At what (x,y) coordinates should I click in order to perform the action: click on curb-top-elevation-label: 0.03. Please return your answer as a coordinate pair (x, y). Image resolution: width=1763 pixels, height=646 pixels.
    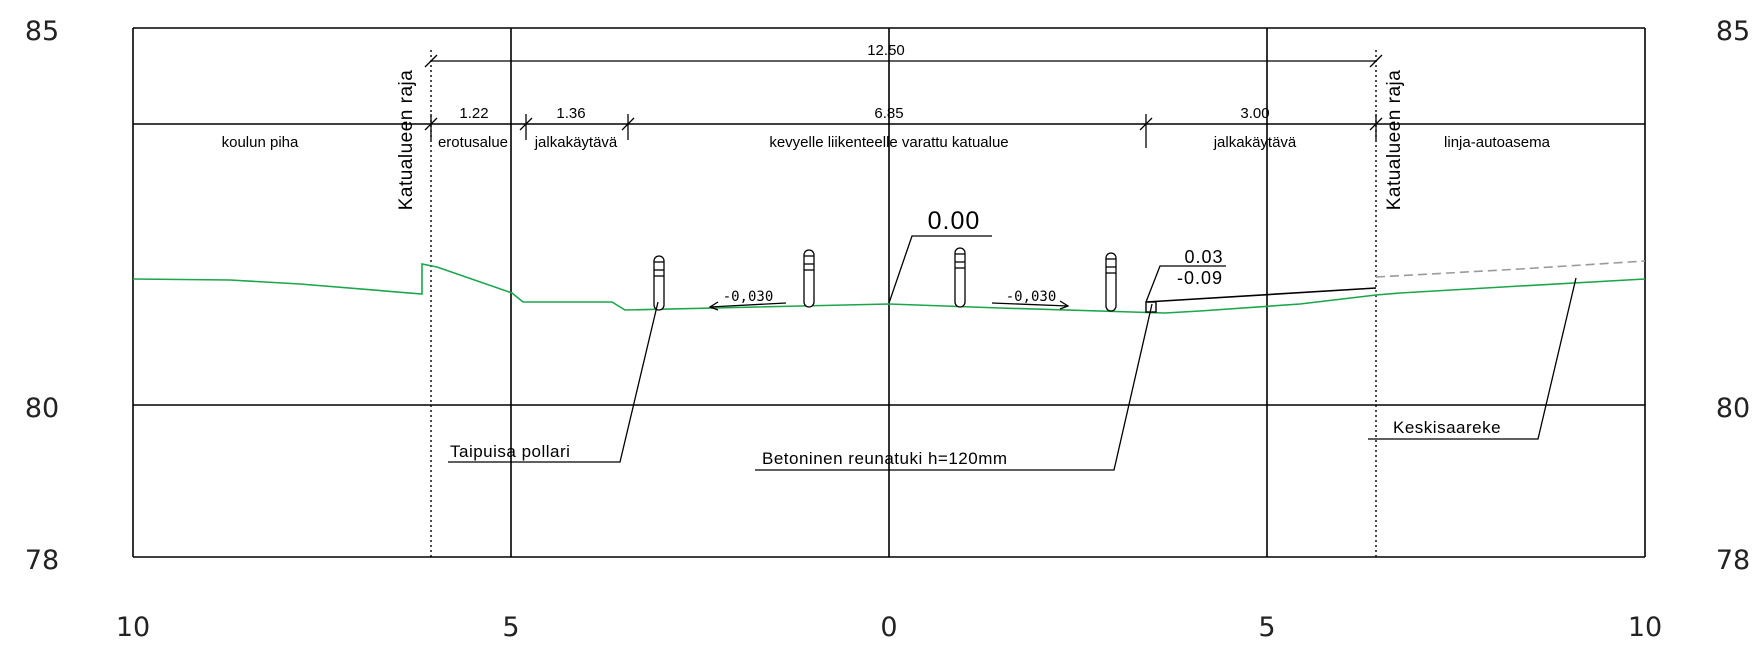
    Looking at the image, I should click on (1203, 257).